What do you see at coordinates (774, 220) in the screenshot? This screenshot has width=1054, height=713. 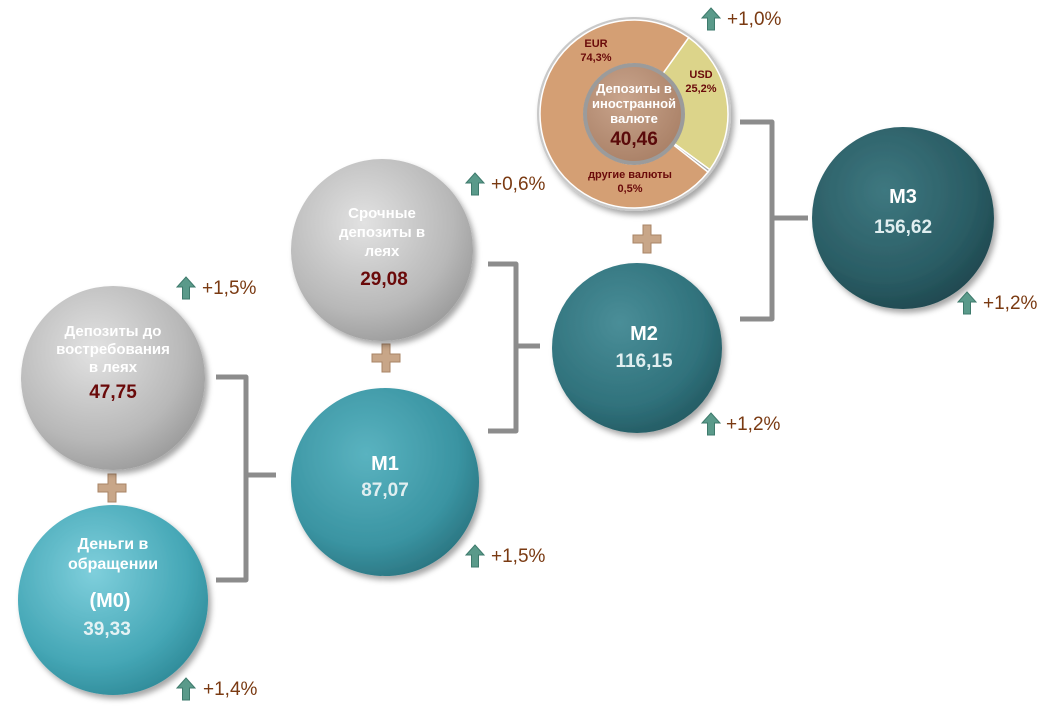 I see `bracket-m3` at bounding box center [774, 220].